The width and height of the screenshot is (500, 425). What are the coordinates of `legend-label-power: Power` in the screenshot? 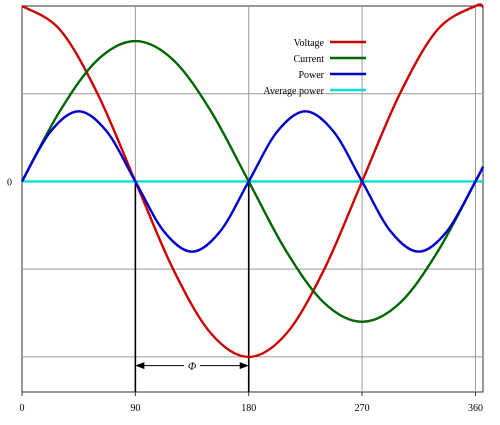 It's located at (311, 75).